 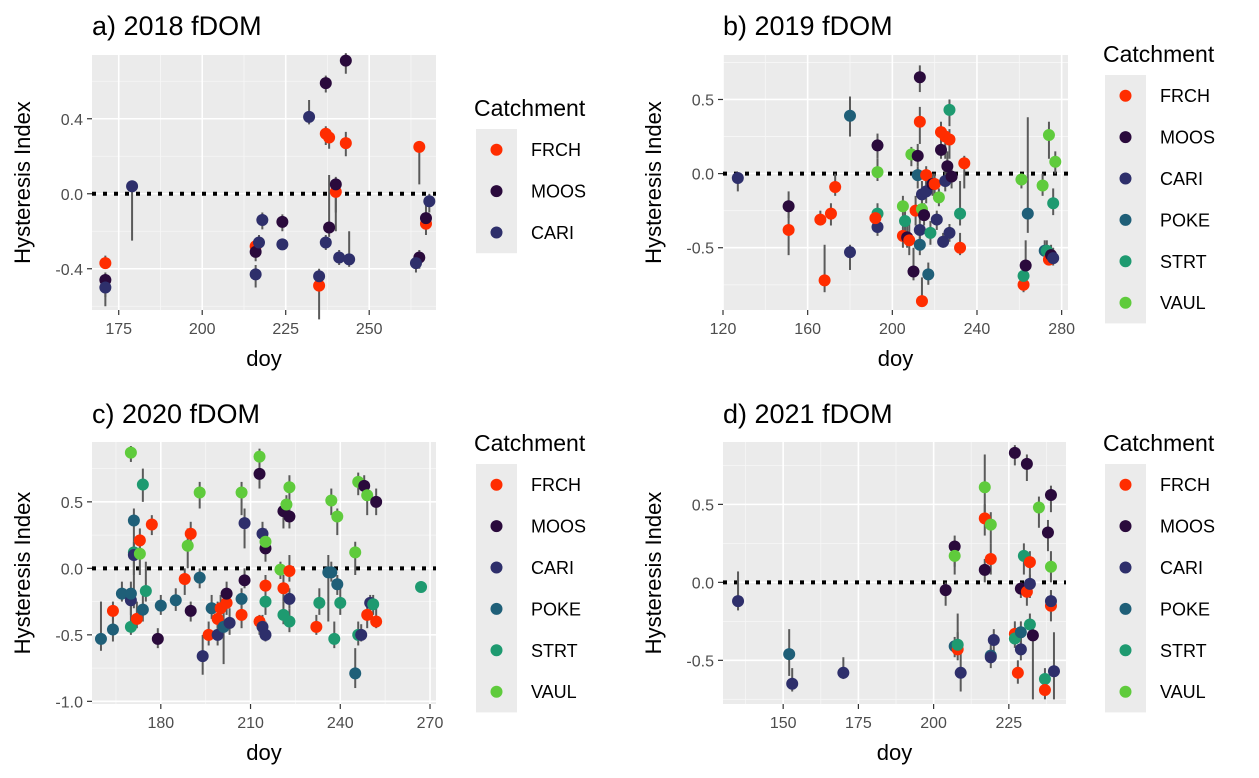 I want to click on x-tick-label: 180, so click(x=160, y=723).